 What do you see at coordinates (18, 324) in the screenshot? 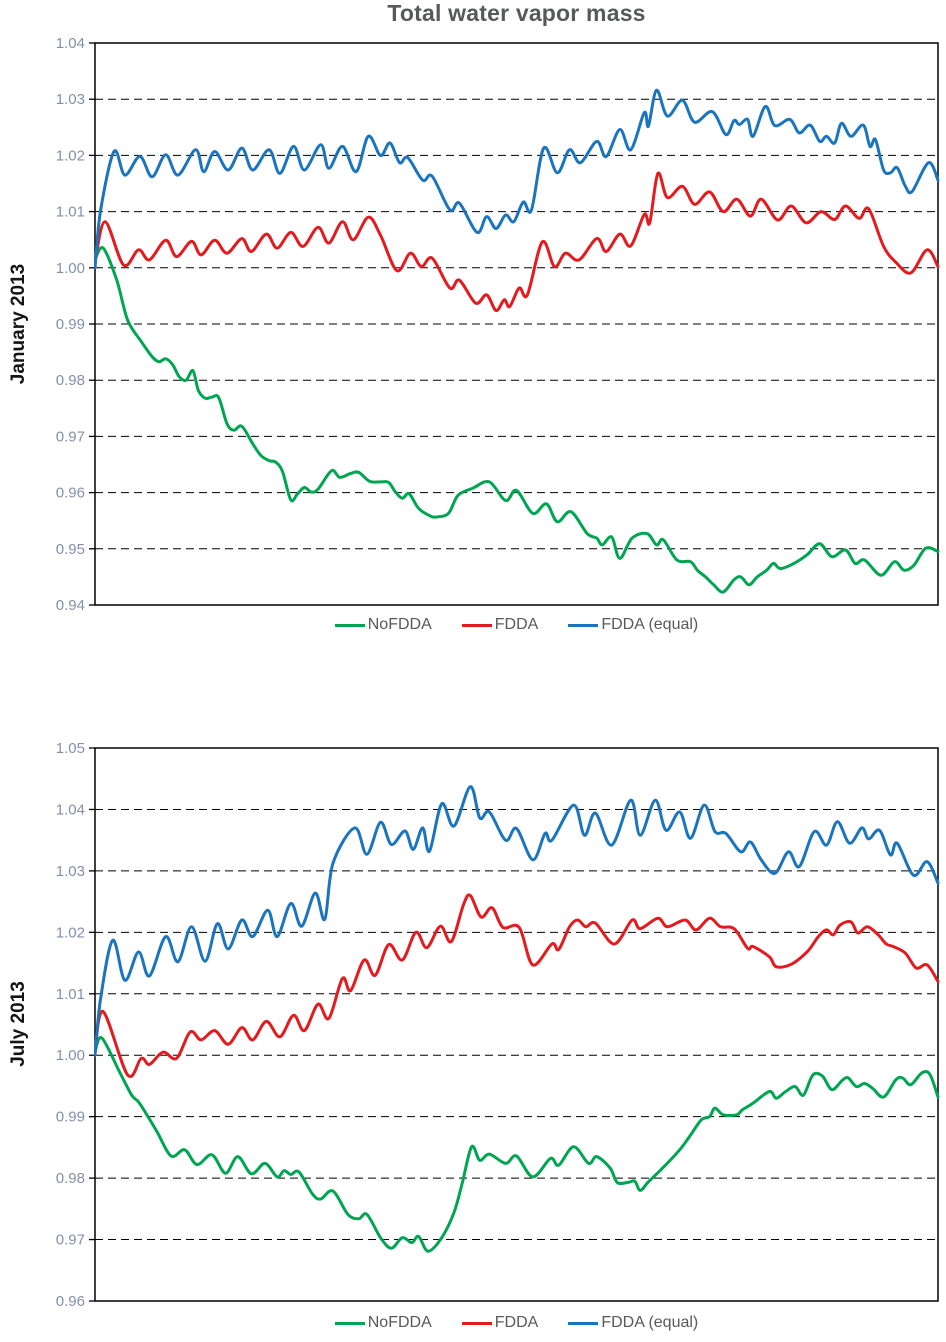
I see `y-axis-title-january: January 2013` at bounding box center [18, 324].